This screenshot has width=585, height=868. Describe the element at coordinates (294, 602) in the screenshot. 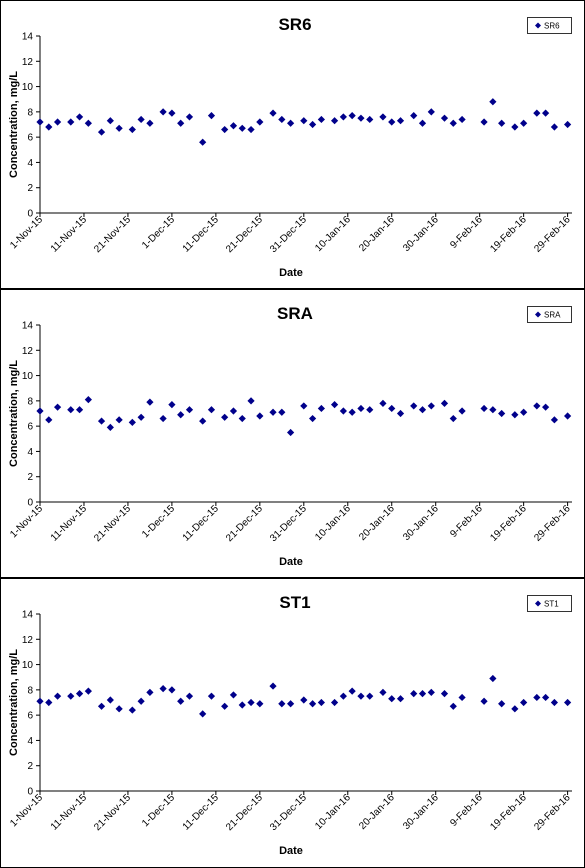

I see `chart-title: ST1` at that location.